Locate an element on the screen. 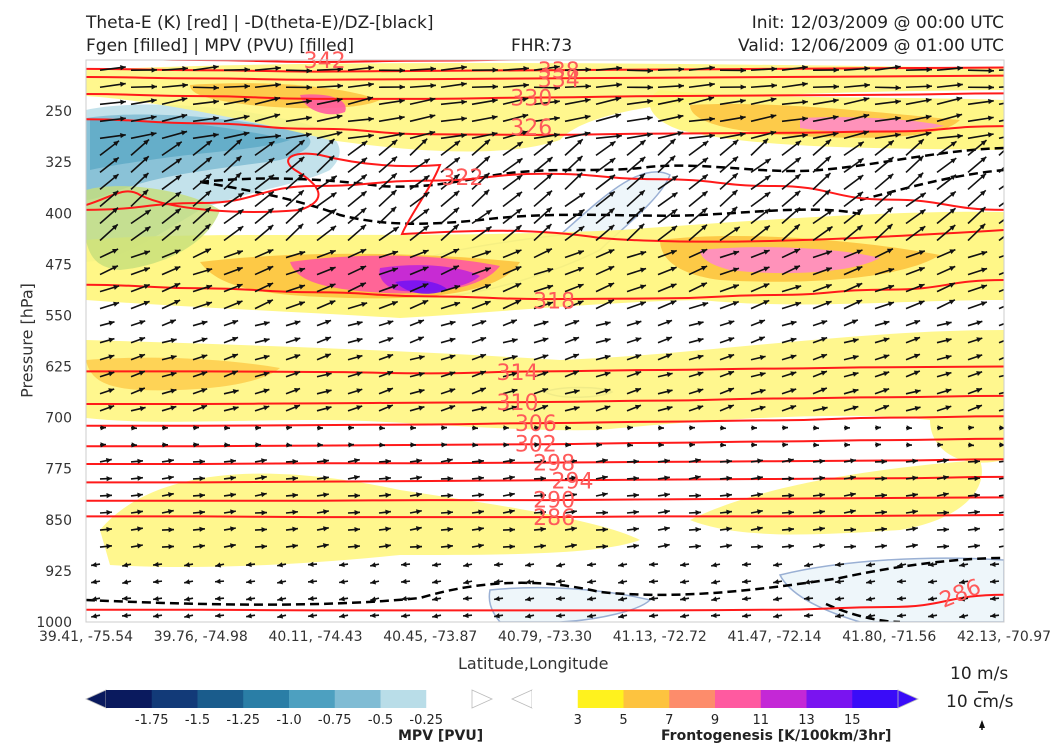  title-init: Init: 12/03/2009 @ 00:00 UTC is located at coordinates (877, 23).